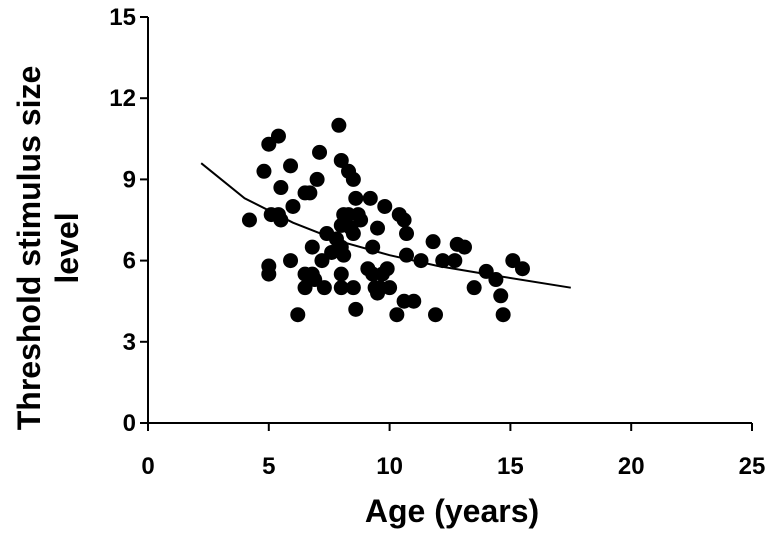 This screenshot has width=783, height=536. What do you see at coordinates (129, 423) in the screenshot?
I see `y-tick-label: 0` at bounding box center [129, 423].